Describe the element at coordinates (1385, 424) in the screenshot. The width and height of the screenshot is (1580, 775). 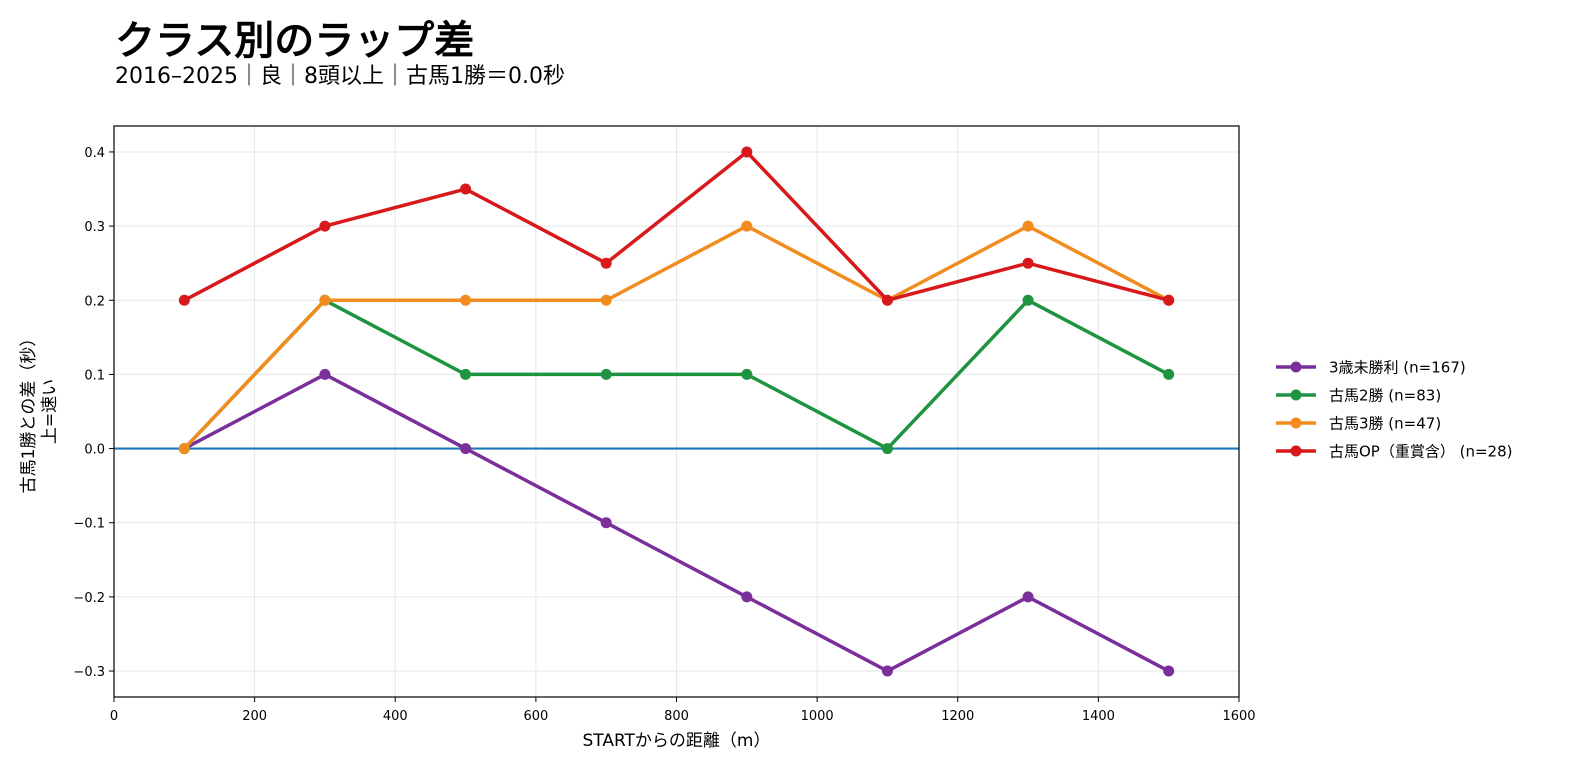
I see `legend-label: 古馬3勝 (n=47)` at that location.